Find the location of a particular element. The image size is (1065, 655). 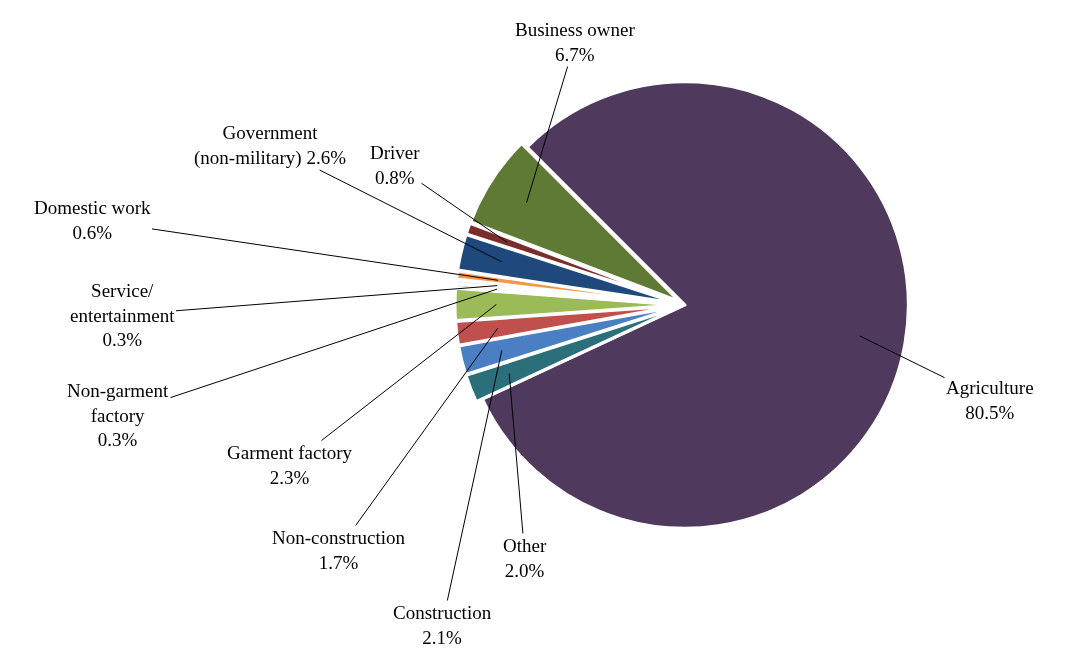

slice-label: Other is located at coordinates (525, 545).